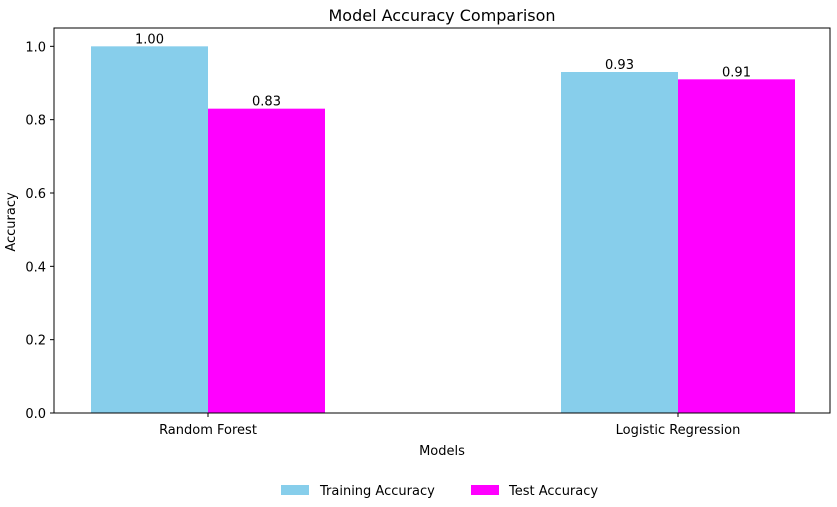 The image size is (837, 507). Describe the element at coordinates (11, 222) in the screenshot. I see `y-axis-label: Accuracy` at that location.